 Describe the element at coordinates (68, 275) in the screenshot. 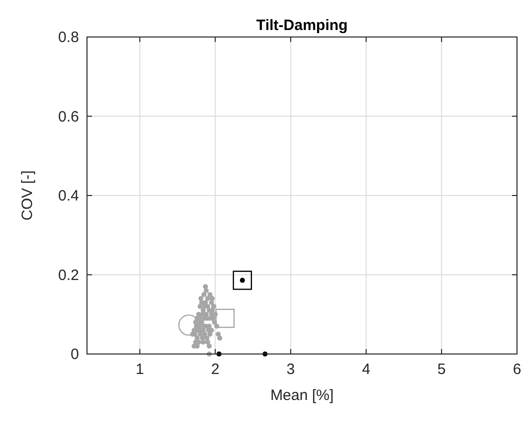

I see `y-tick-label: 0.2` at that location.